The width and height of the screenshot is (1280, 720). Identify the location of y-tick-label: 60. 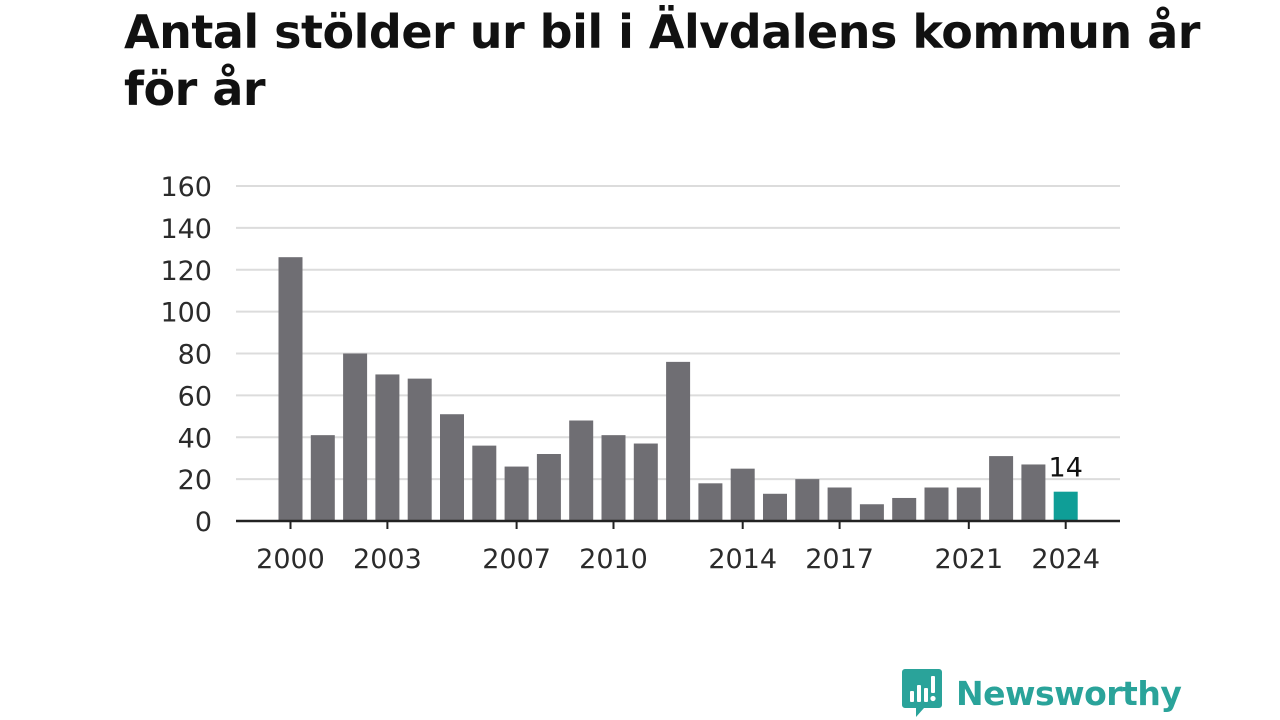
(195, 396).